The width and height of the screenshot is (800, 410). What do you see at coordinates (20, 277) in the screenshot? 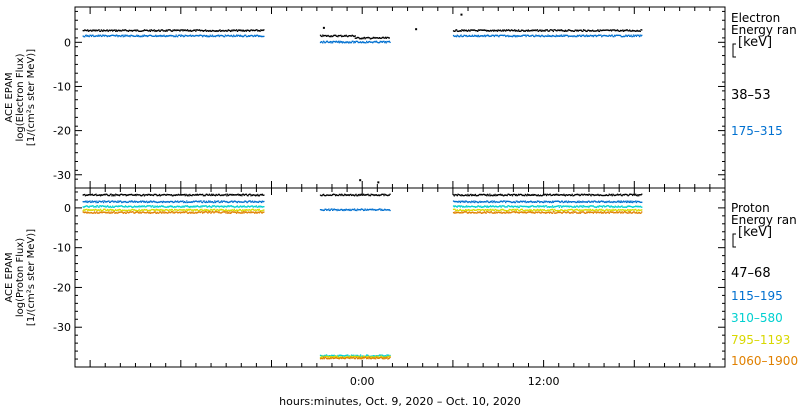
I see `y-axis-title-line: log(Proton Flux)` at bounding box center [20, 277].